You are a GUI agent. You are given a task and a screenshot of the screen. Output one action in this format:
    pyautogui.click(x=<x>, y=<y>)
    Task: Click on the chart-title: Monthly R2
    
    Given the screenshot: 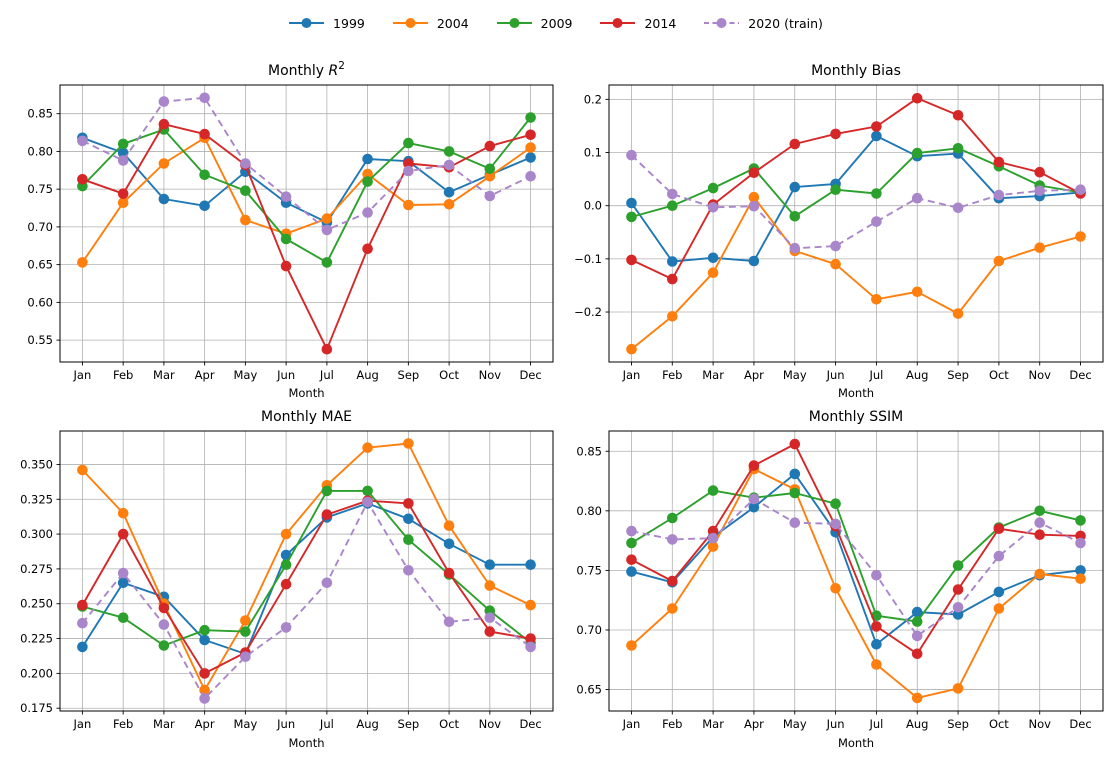 What is the action you would take?
    pyautogui.click(x=306, y=69)
    